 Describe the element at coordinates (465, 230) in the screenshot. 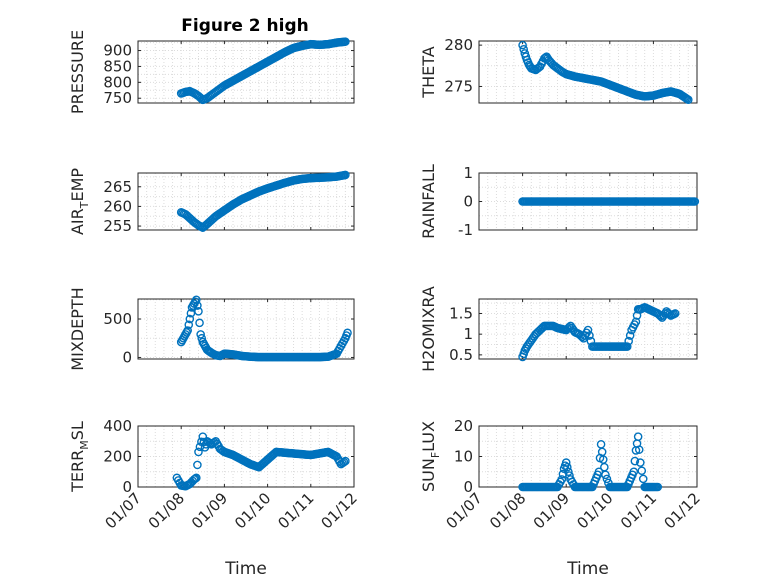

I see `y-tick-label: -1` at that location.